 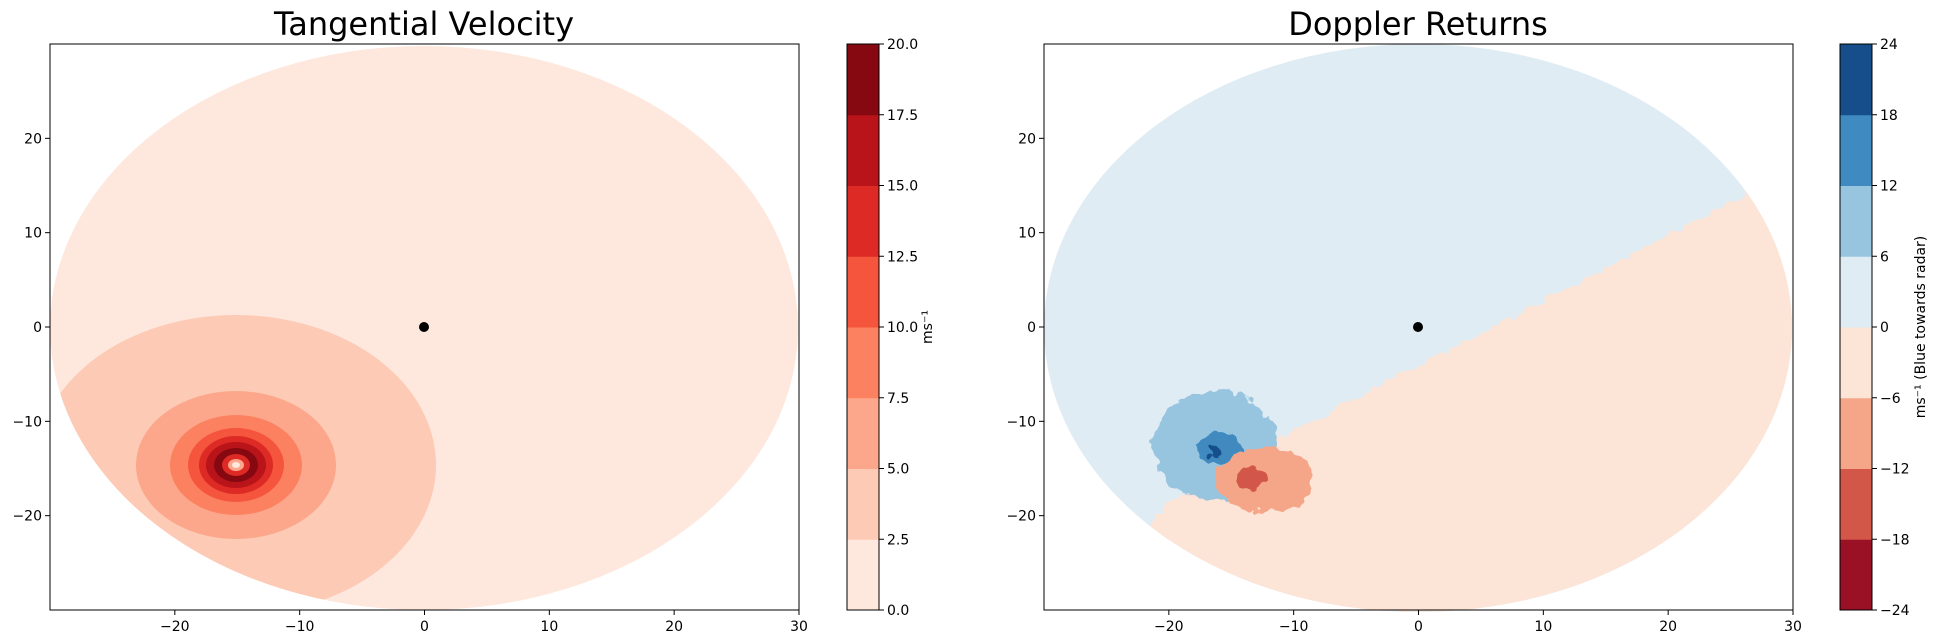 I want to click on colorbar-tick-label: 10.0, so click(x=902, y=328).